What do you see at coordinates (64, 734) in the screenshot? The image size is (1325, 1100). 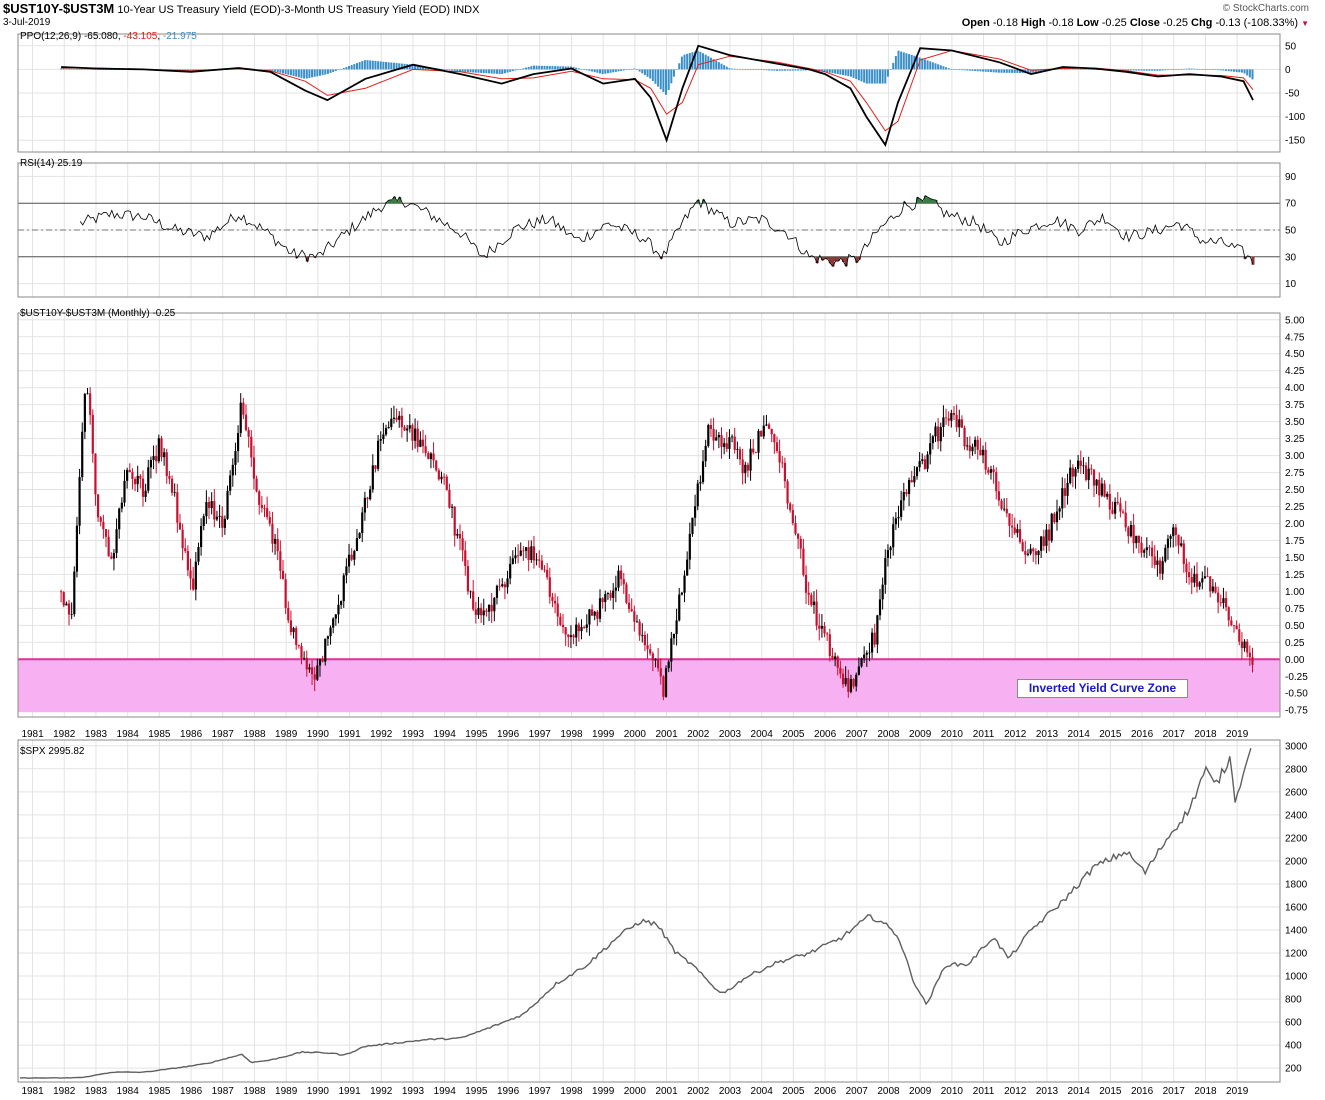 I see `x-tick-label: 1982` at bounding box center [64, 734].